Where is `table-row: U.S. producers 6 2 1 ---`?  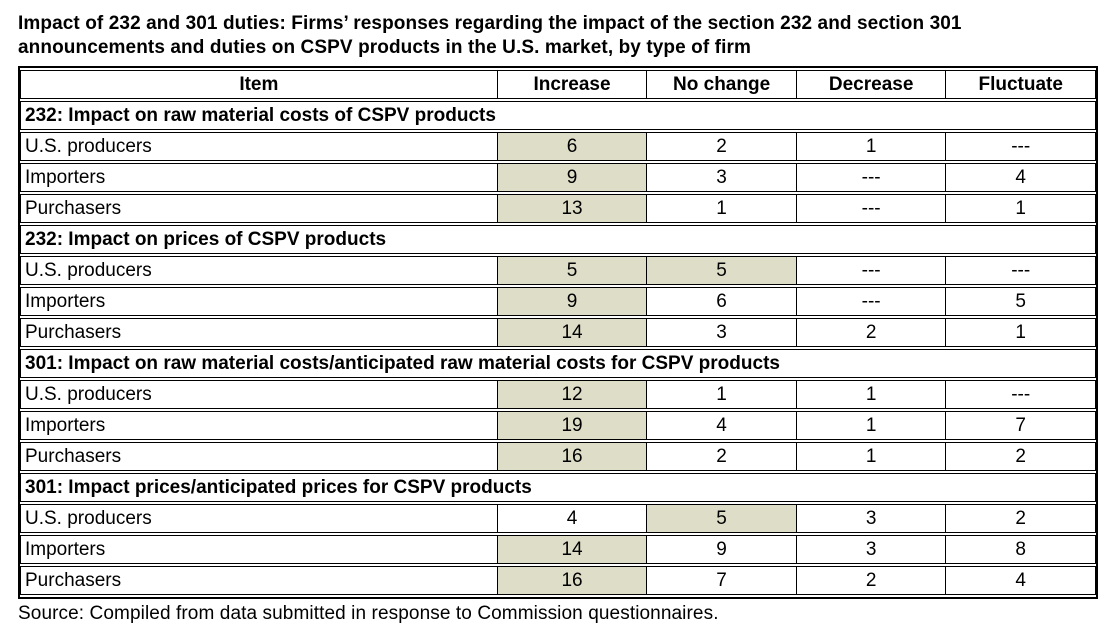
table-row: U.S. producers 6 2 1 --- is located at coordinates (558, 146).